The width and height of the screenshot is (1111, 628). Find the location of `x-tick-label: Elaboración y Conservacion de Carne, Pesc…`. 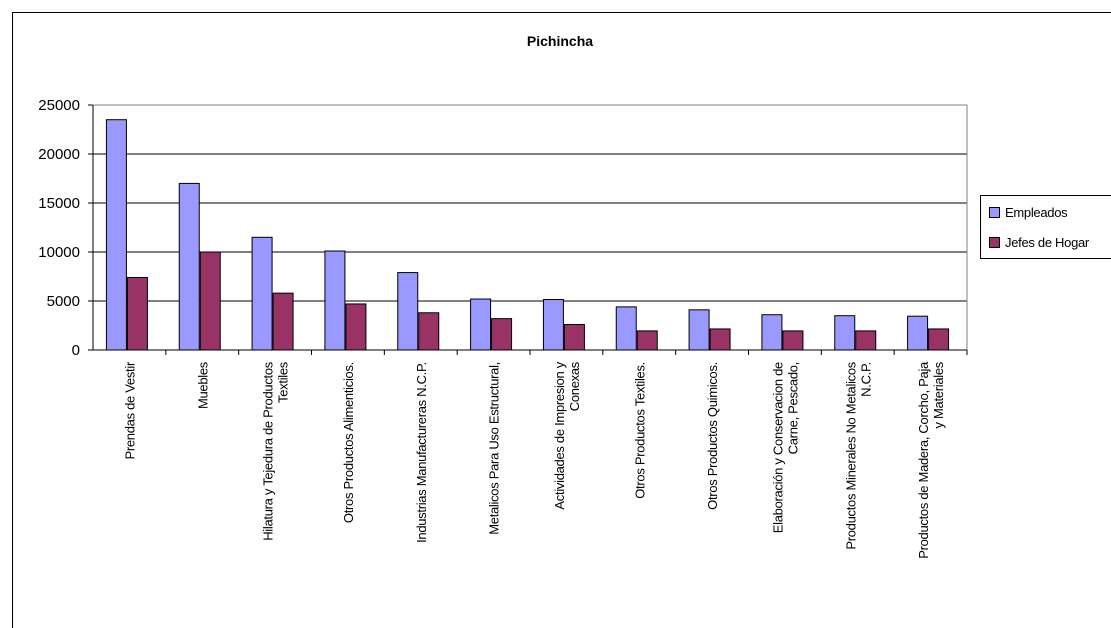

x-tick-label: Elaboración y Conservacion de Carne, Pesc… is located at coordinates (785, 447).